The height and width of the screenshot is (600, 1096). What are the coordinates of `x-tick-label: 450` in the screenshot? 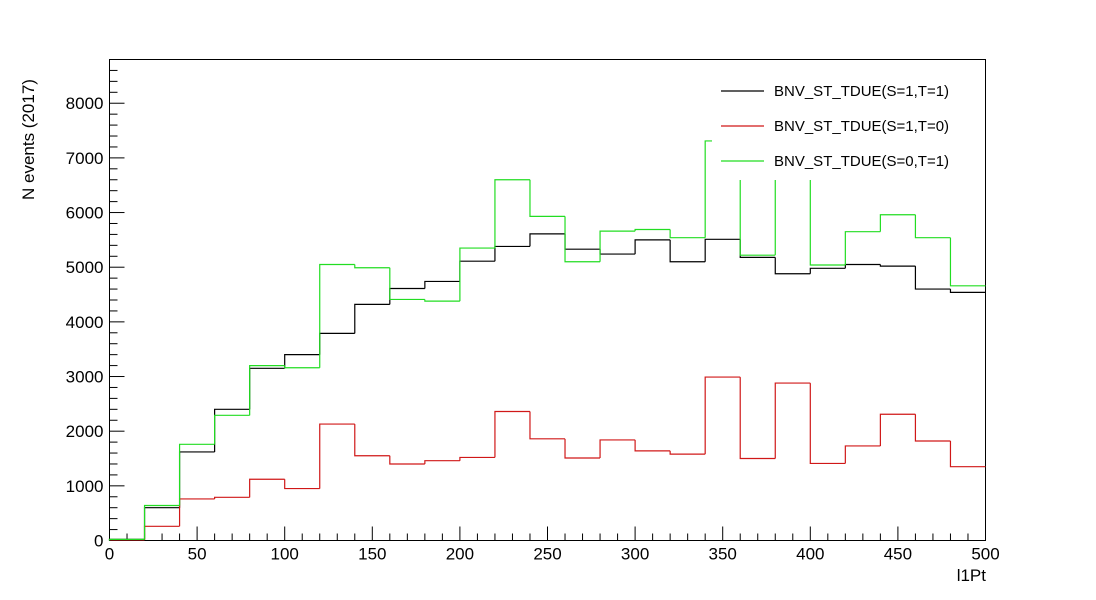 It's located at (898, 554).